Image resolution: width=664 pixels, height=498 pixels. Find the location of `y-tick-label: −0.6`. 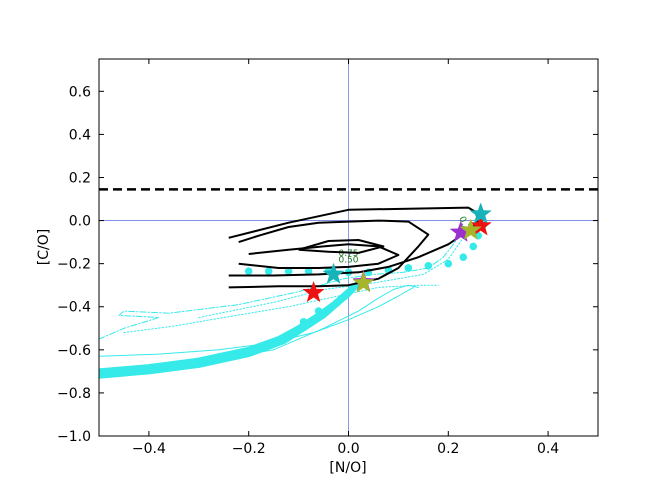

y-tick-label: −0.6 is located at coordinates (74, 351).